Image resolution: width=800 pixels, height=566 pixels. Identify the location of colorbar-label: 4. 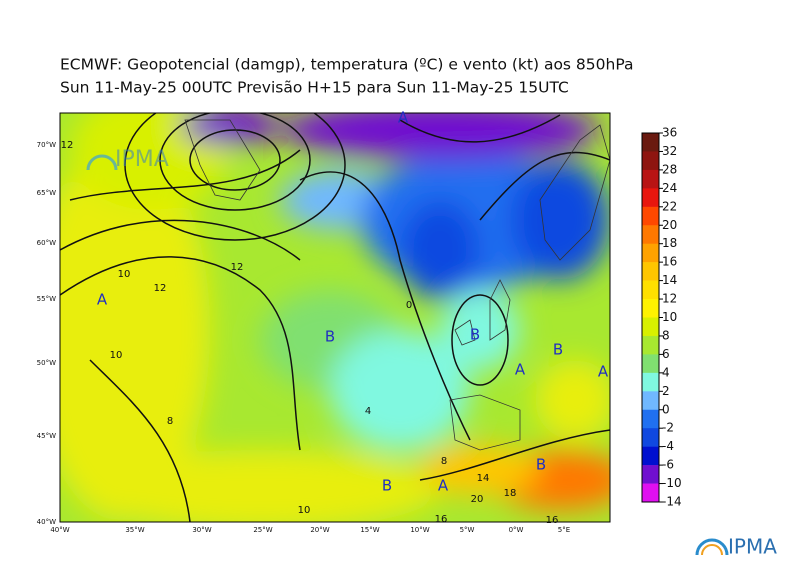
(666, 372).